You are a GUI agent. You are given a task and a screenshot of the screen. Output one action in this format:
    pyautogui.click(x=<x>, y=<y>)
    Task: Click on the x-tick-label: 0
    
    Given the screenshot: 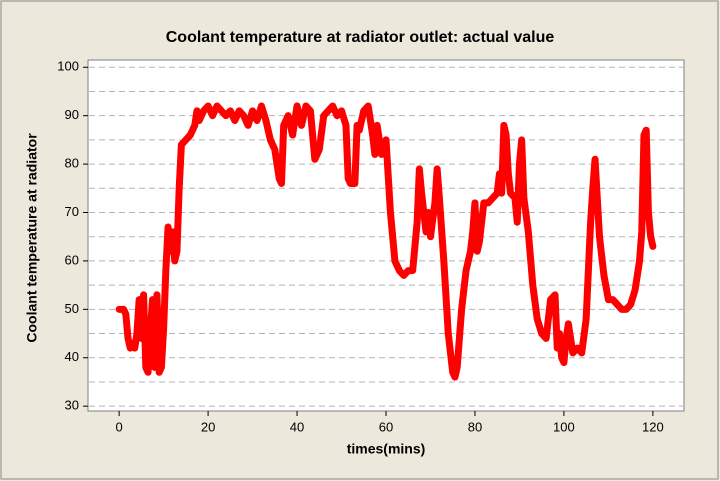 What is the action you would take?
    pyautogui.click(x=119, y=426)
    